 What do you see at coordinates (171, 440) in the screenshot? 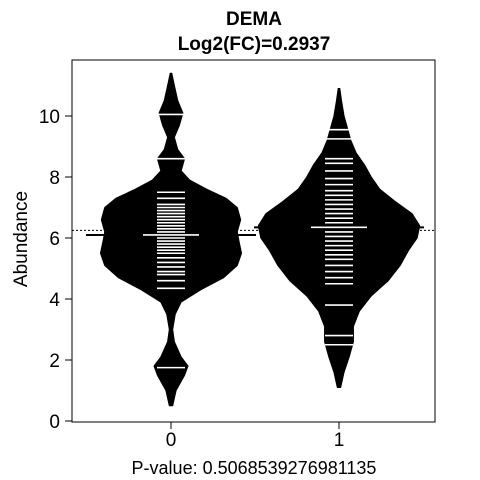
I see `x-tick-label: 0` at bounding box center [171, 440].